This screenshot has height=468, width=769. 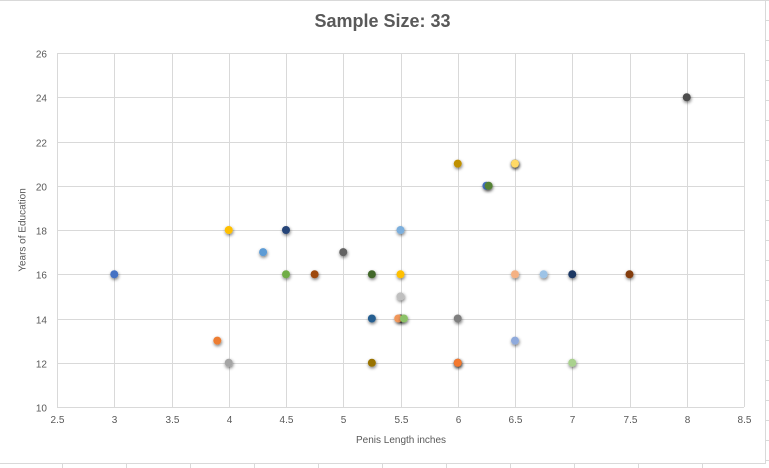 I want to click on y-tick-label: 14, so click(x=42, y=321).